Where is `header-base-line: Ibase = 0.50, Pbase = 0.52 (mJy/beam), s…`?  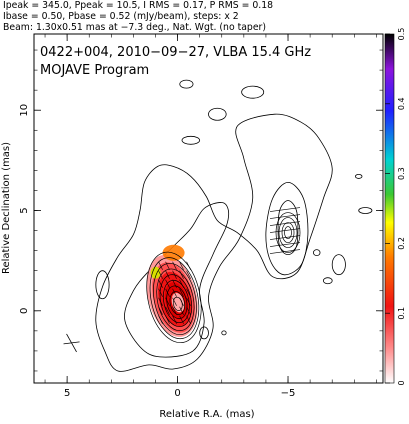 header-base-line: Ibase = 0.50, Pbase = 0.52 (mJy/beam), s… is located at coordinates (121, 16).